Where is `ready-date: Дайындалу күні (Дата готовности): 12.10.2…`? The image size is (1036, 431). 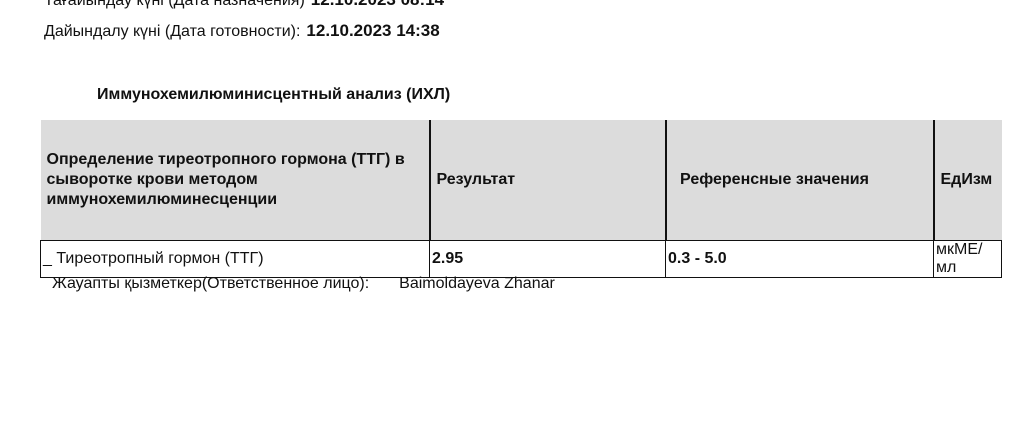
ready-date: Дайындалу күні (Дата готовности): 12.10.2… is located at coordinates (242, 31).